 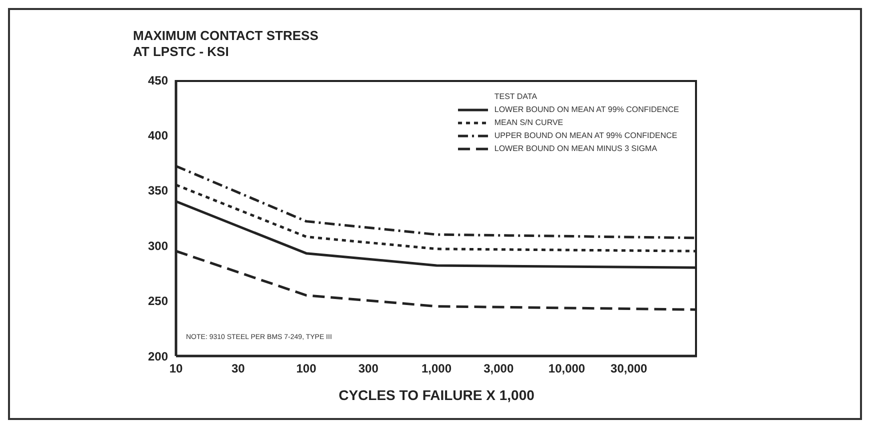 I want to click on legend-label: MEAN S/N CURVE, so click(x=529, y=123).